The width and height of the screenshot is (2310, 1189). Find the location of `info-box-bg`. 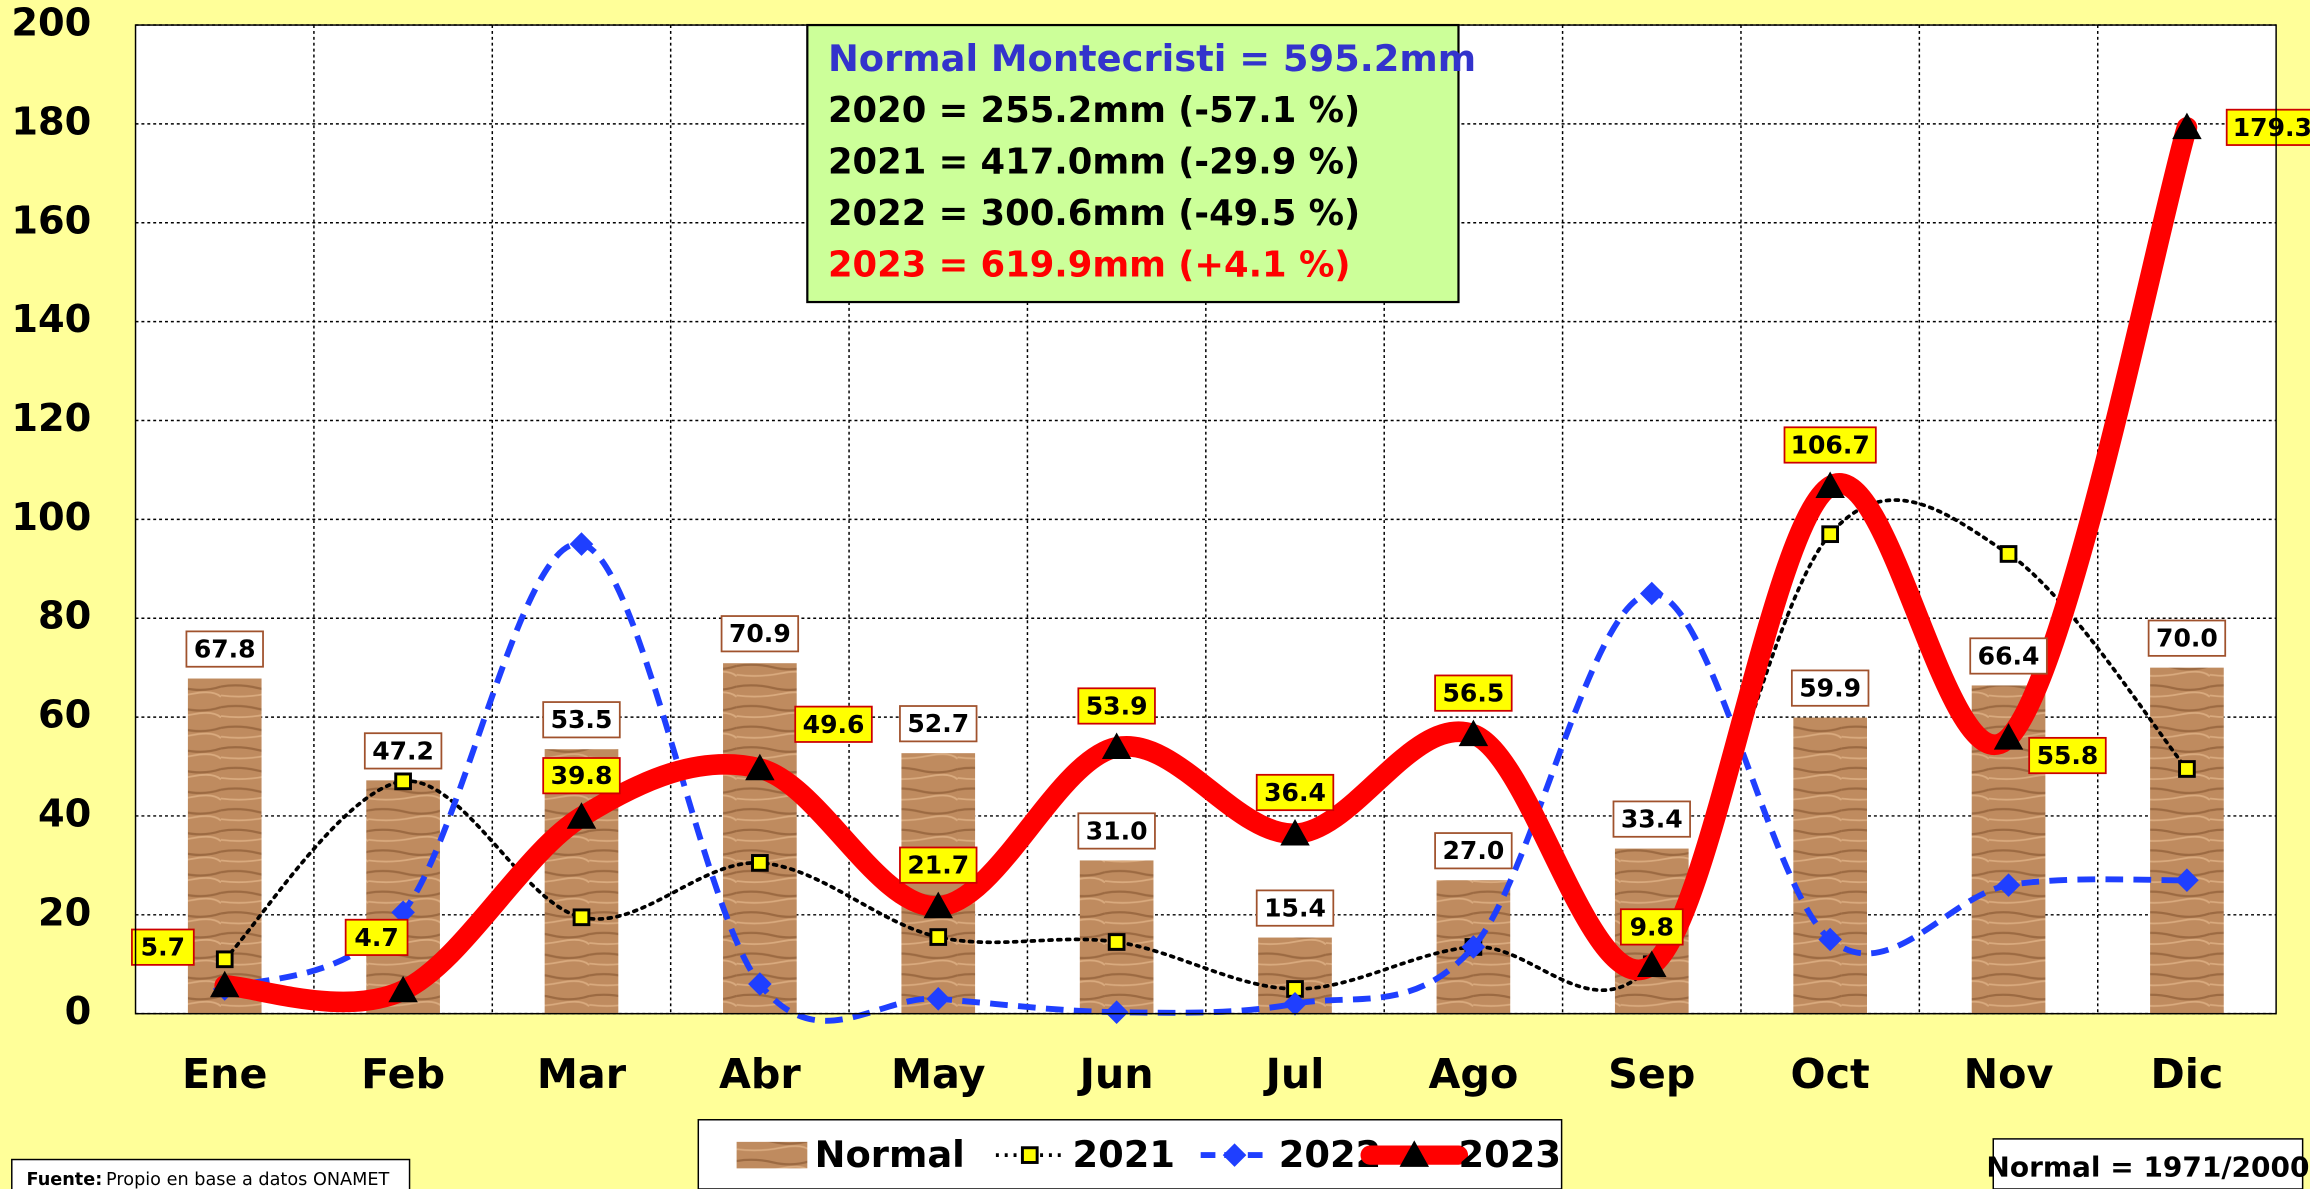

info-box-bg is located at coordinates (1133, 163).